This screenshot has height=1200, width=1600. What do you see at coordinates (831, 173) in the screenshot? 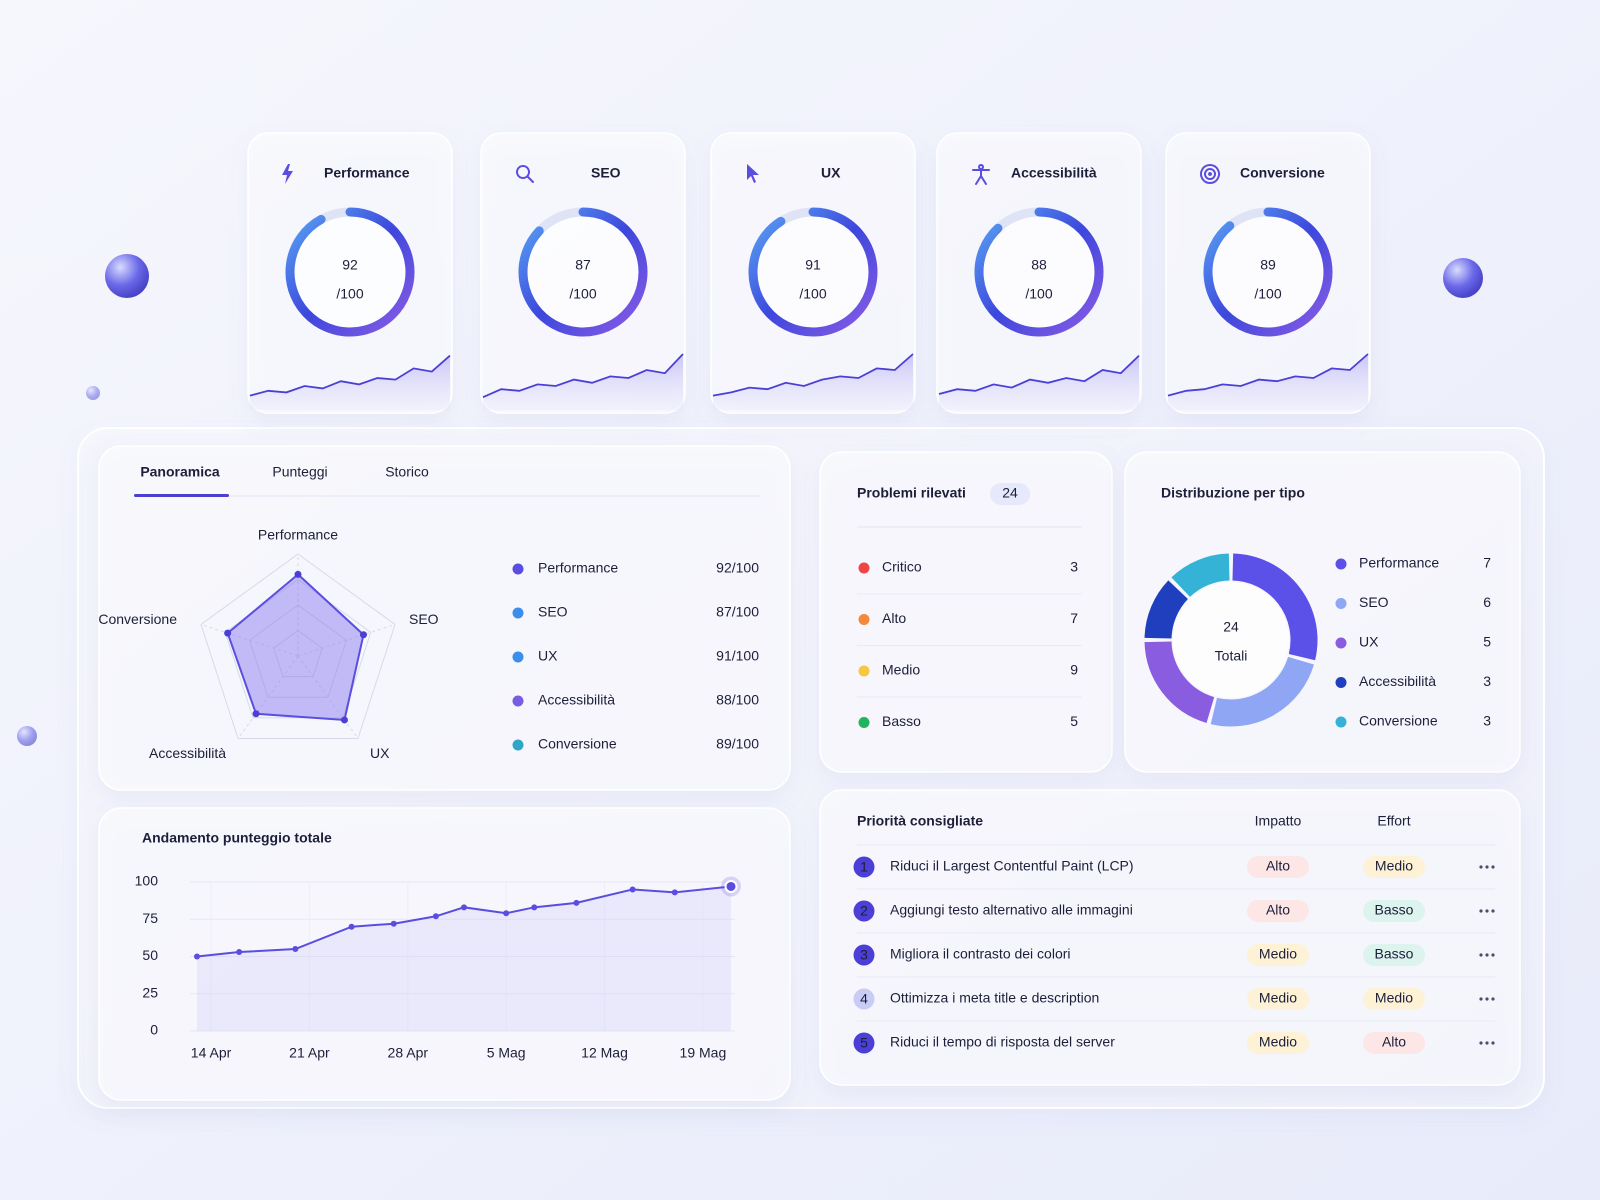
I see `card-title: UX` at bounding box center [831, 173].